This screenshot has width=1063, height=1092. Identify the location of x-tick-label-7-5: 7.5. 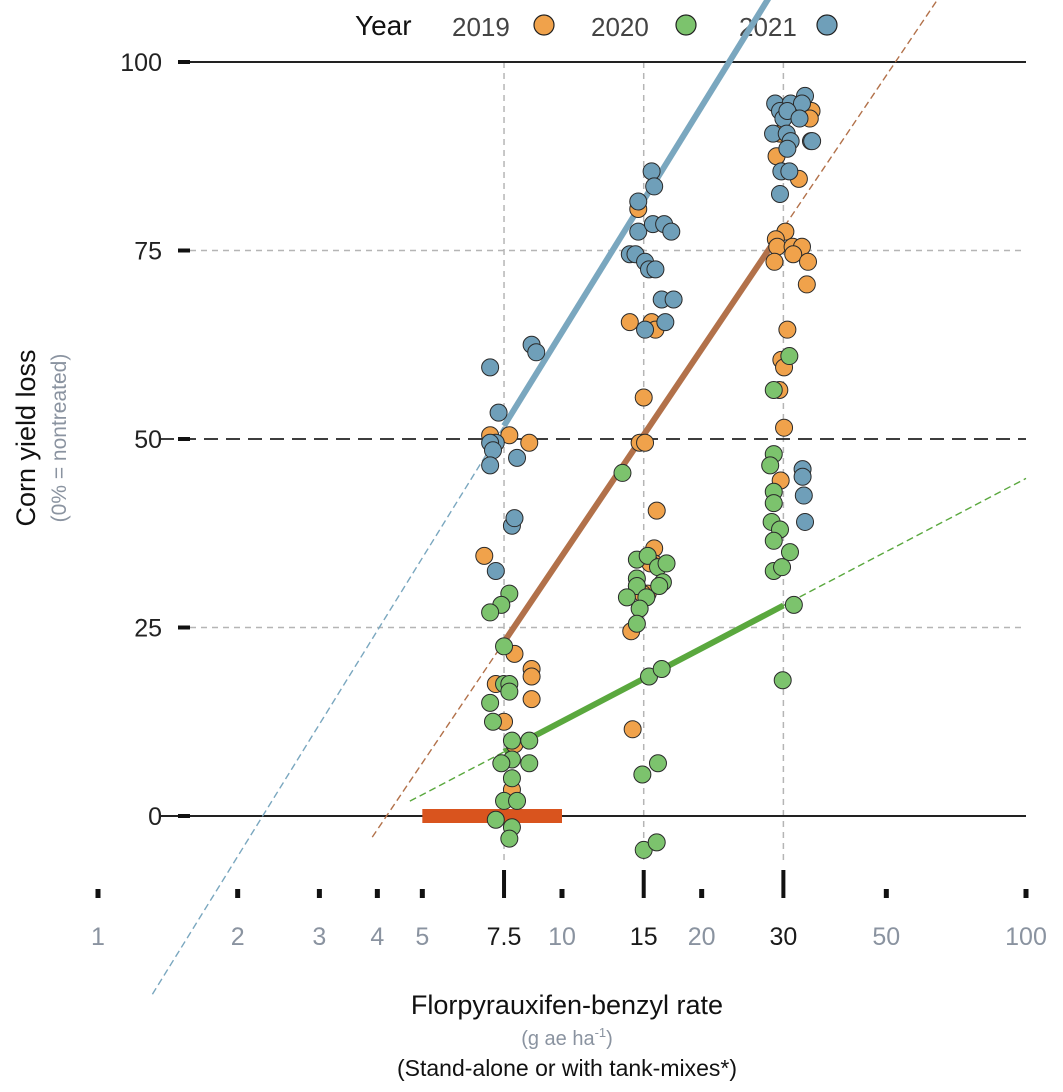
(504, 937).